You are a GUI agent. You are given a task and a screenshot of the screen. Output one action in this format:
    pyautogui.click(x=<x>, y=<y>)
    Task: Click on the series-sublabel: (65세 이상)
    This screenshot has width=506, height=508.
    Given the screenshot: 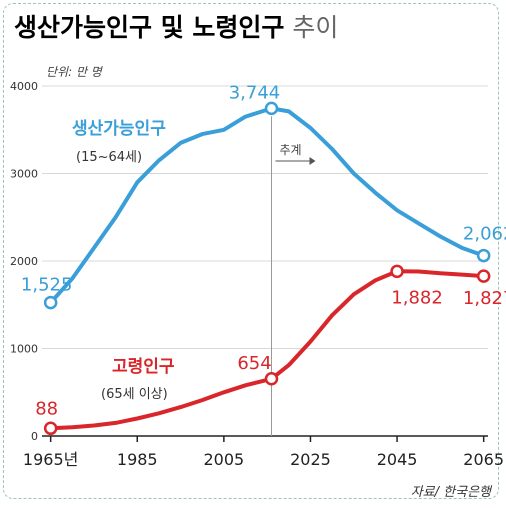 What is the action you would take?
    pyautogui.click(x=134, y=394)
    